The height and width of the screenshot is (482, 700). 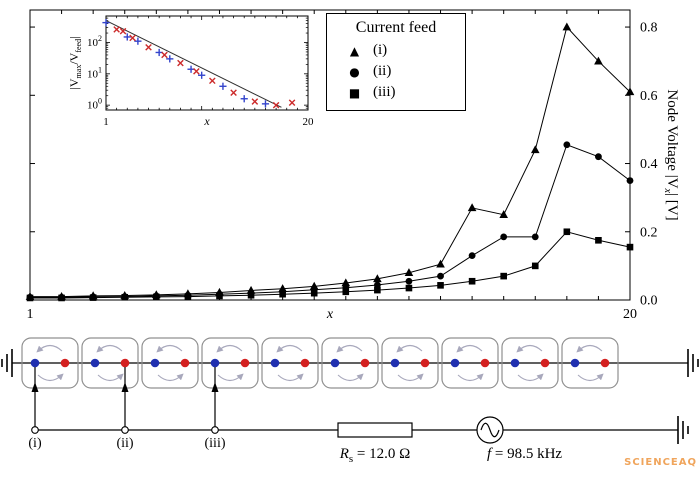 I want to click on legend-label-i: (i), so click(x=380, y=50).